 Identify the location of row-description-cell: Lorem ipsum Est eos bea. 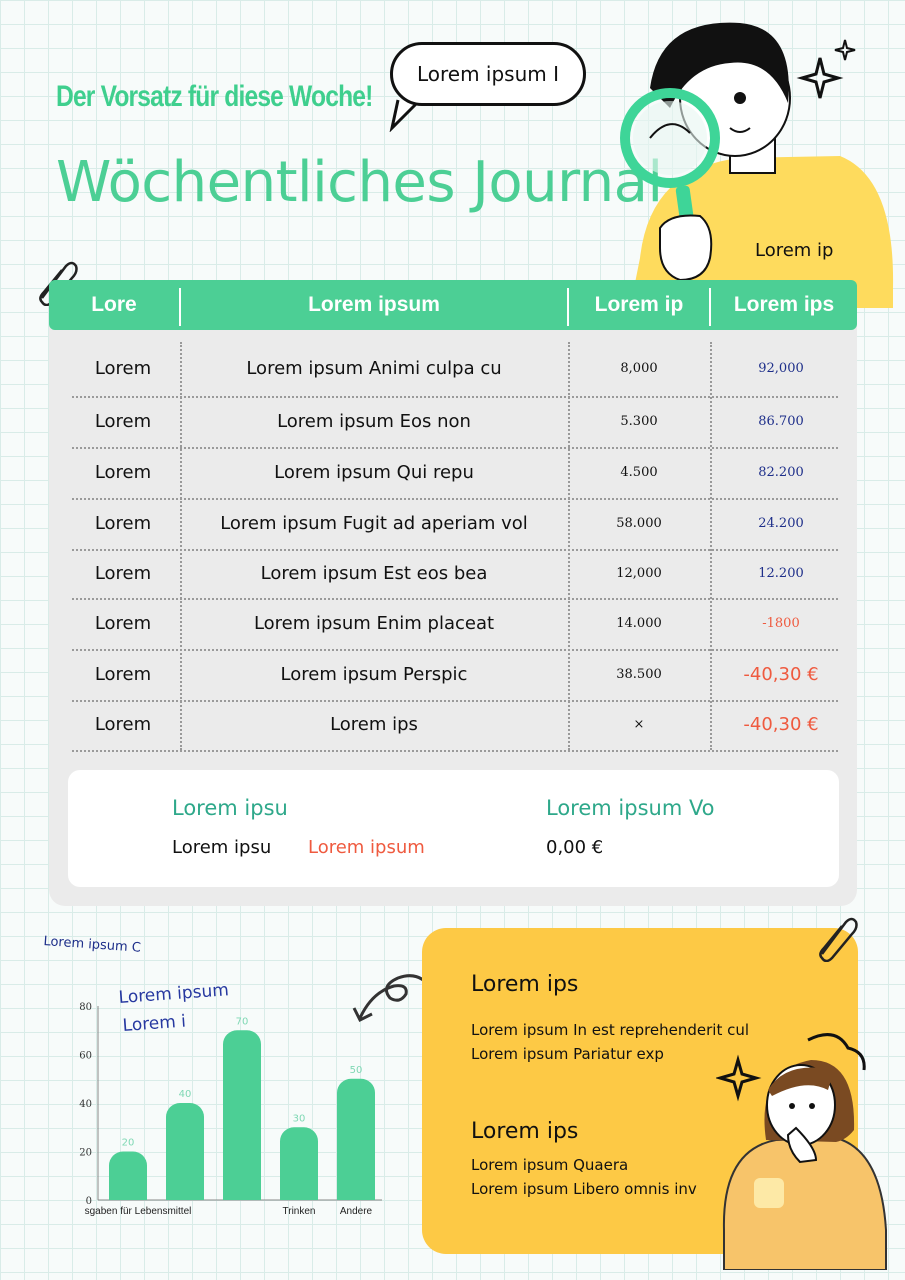
(374, 573).